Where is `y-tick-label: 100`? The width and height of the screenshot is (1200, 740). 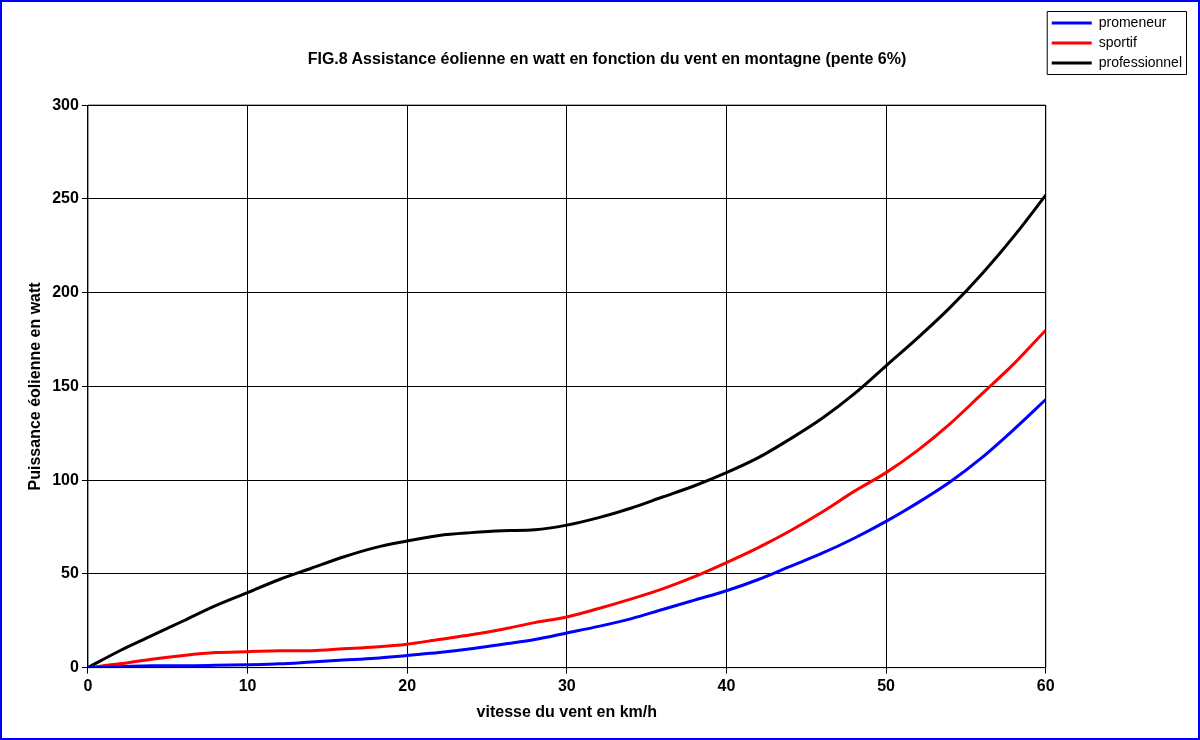
y-tick-label: 100 is located at coordinates (65, 479).